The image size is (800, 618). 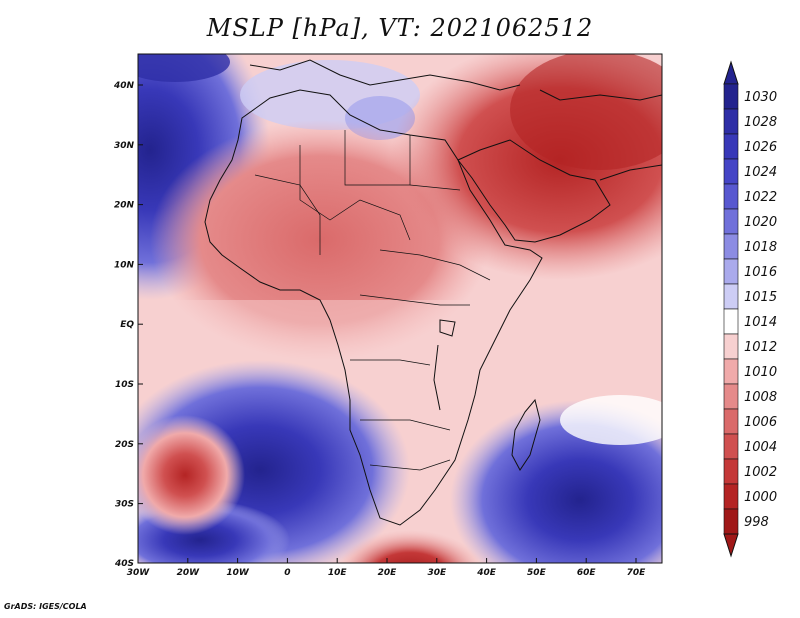 What do you see at coordinates (760, 347) in the screenshot?
I see `colorbar-label: 1012` at bounding box center [760, 347].